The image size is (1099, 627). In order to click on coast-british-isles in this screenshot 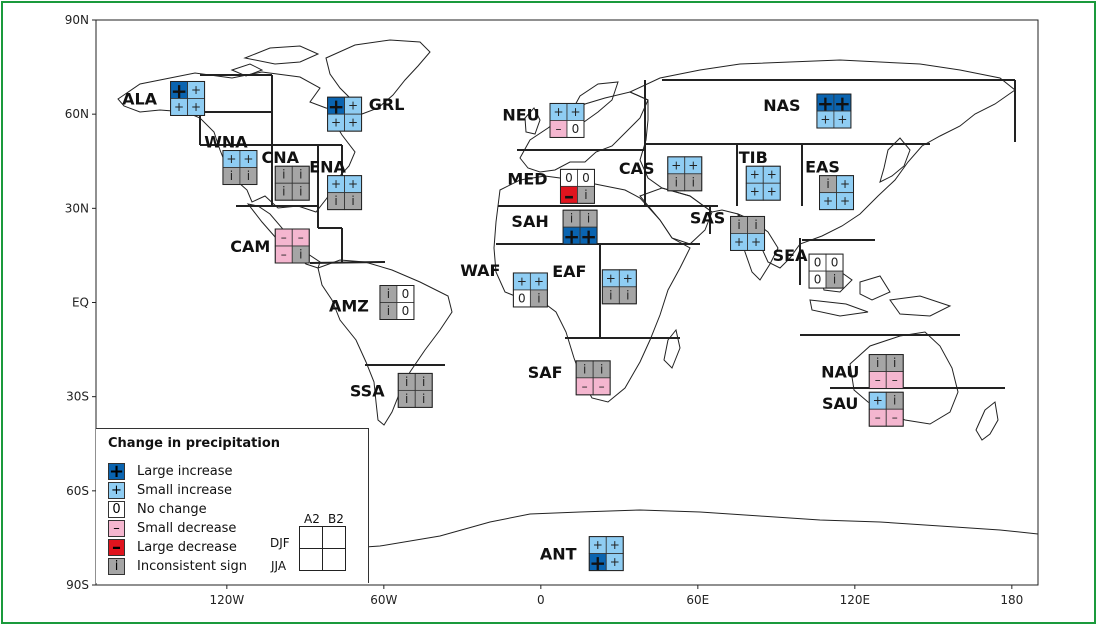, I will do `click(532, 121)`.